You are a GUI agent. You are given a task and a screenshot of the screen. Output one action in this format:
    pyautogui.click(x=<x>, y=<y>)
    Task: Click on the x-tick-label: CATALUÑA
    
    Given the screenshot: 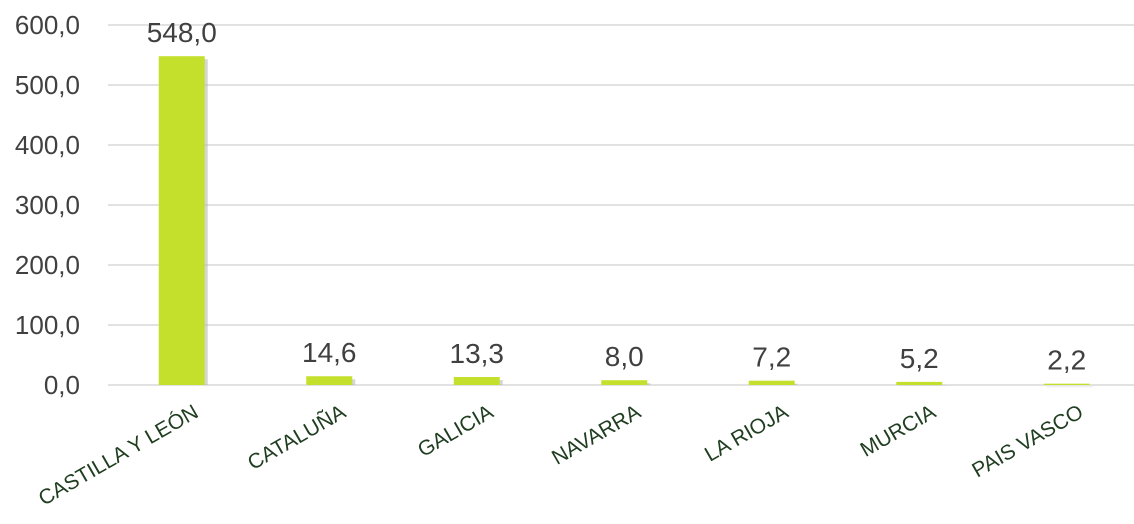 What is the action you would take?
    pyautogui.click(x=296, y=437)
    